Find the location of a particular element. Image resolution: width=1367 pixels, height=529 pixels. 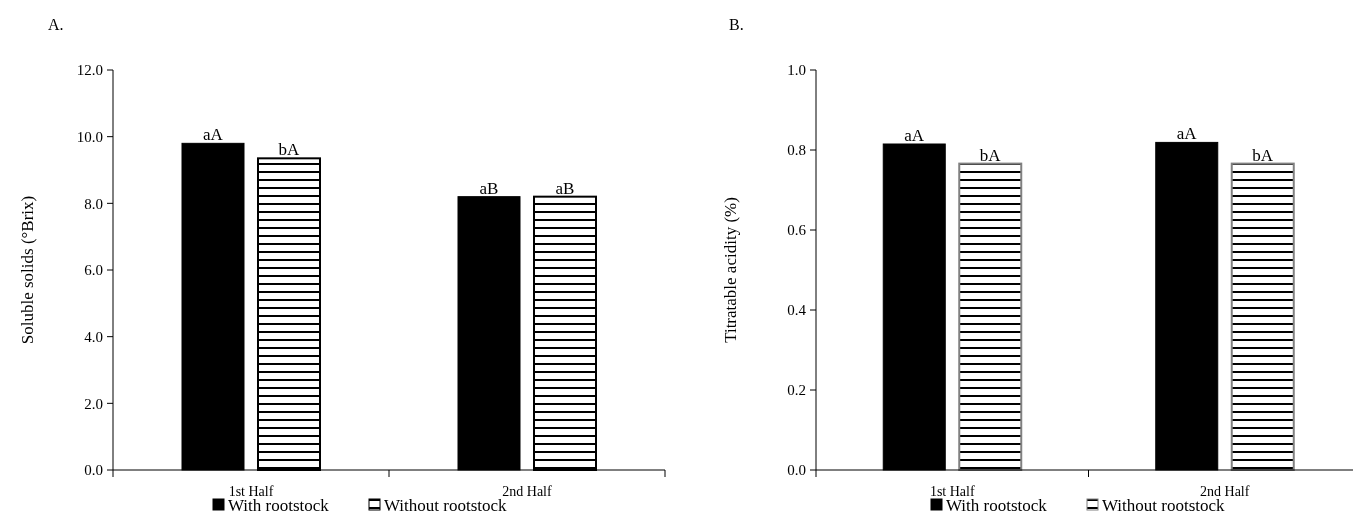

y-tick-label: 0.8 is located at coordinates (796, 150).